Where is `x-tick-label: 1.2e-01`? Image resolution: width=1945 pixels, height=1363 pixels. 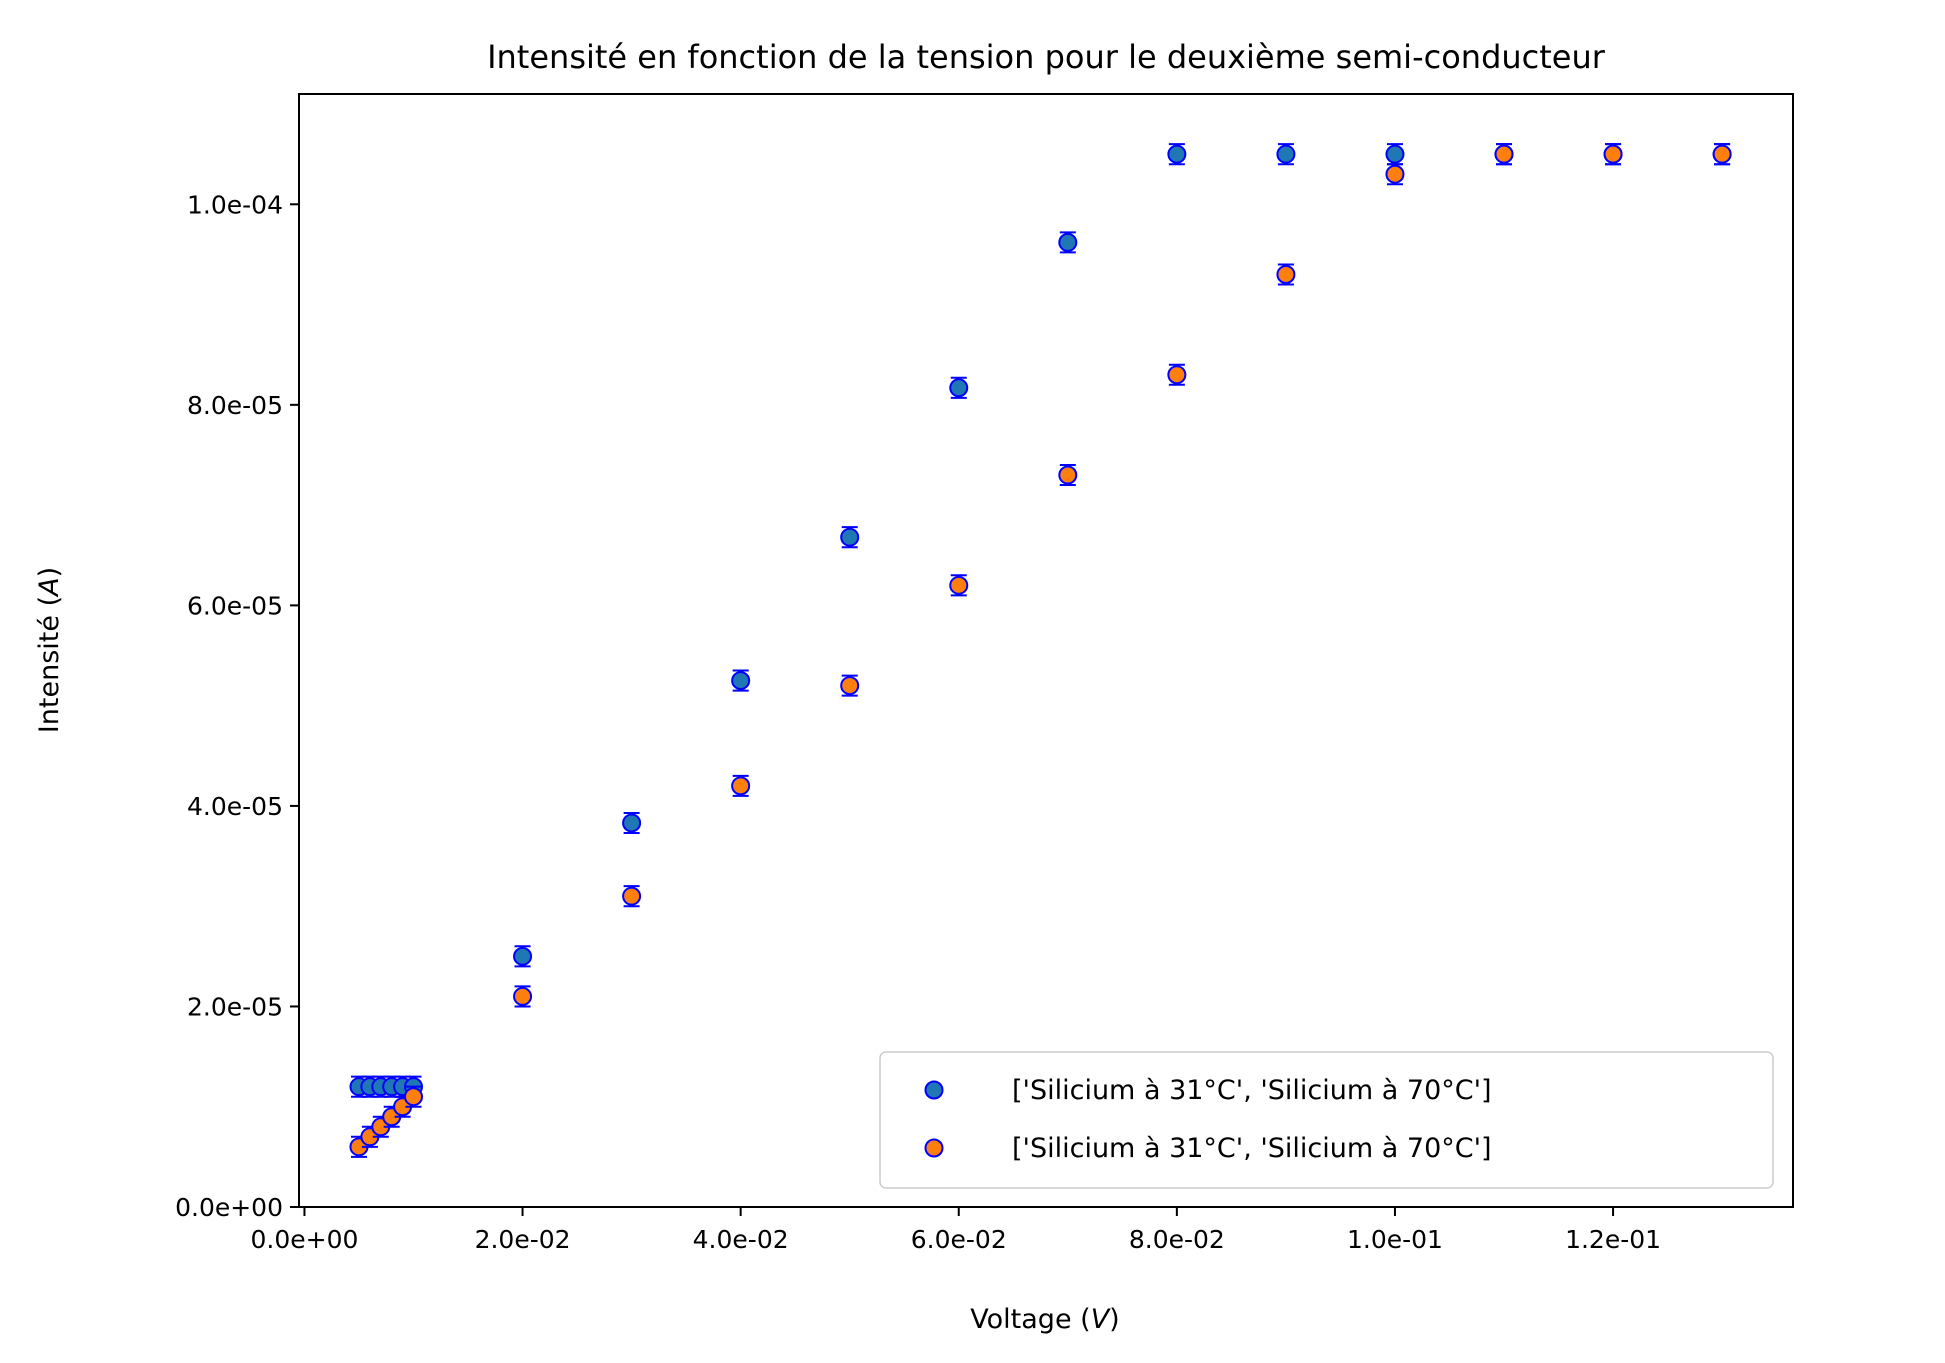 x-tick-label: 1.2e-01 is located at coordinates (1613, 1239).